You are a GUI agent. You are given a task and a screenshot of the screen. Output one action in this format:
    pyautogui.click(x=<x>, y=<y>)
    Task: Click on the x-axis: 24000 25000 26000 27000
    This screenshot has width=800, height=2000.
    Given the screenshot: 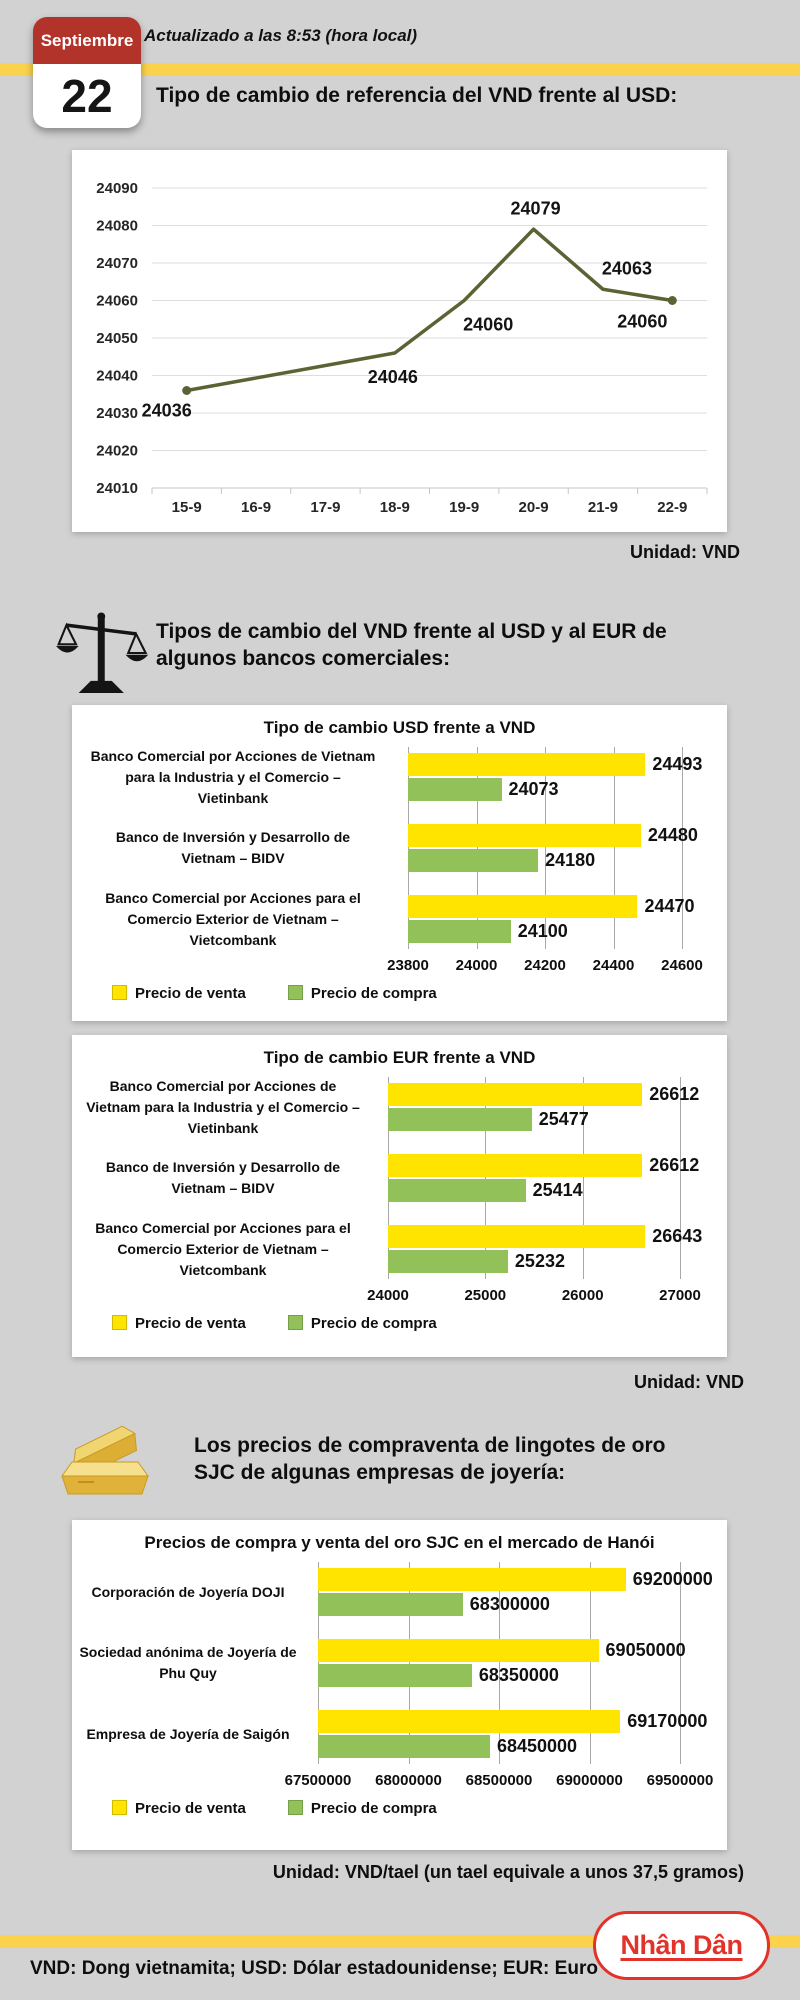 What is the action you would take?
    pyautogui.click(x=399, y=1298)
    